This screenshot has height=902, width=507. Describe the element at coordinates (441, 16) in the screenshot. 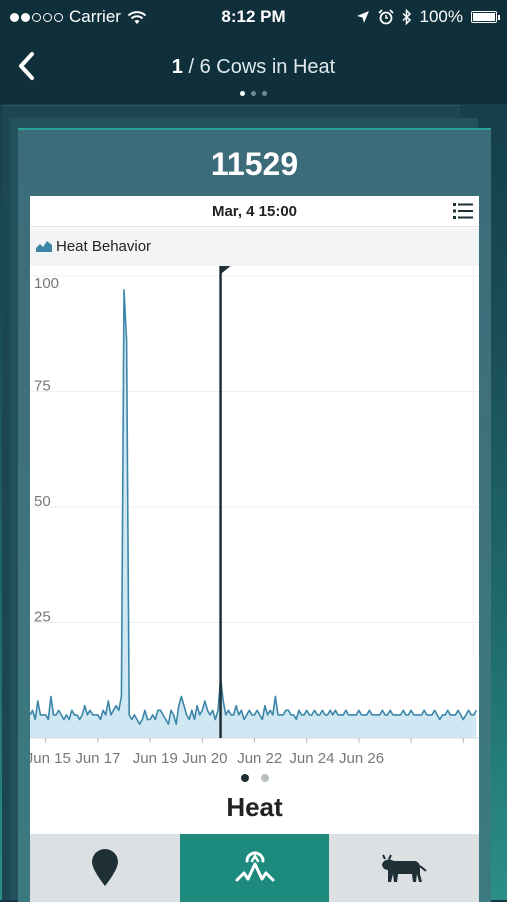

I see `battery-percent: 100%` at that location.